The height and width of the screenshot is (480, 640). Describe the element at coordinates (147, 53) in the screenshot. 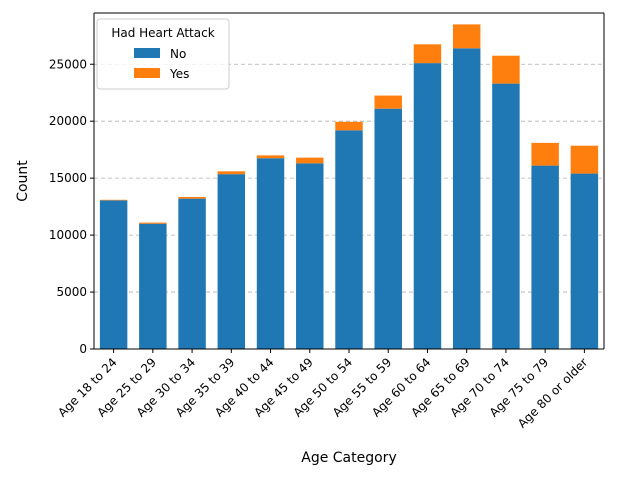

I see `legend-swatch-no` at that location.